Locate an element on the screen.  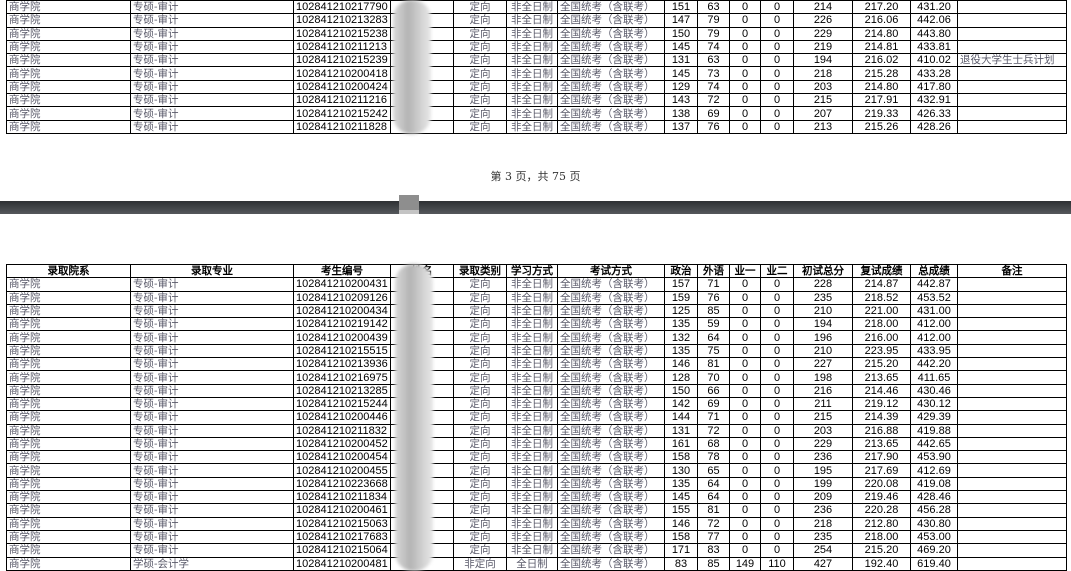
cell-13: 433.28 is located at coordinates (934, 73).